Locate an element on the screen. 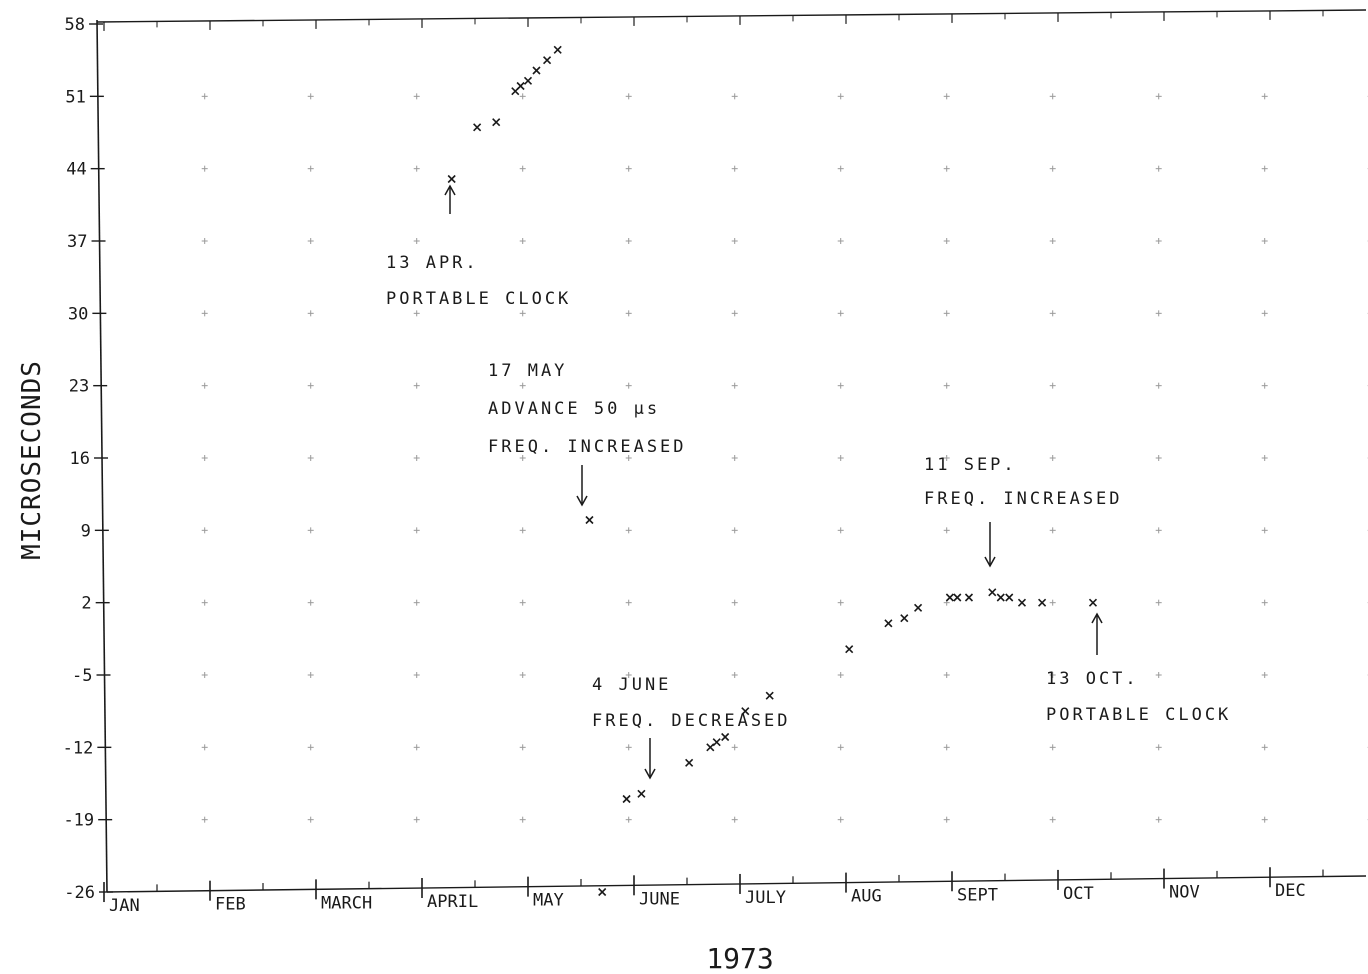 The height and width of the screenshot is (974, 1368). month-label: MAY is located at coordinates (548, 901).